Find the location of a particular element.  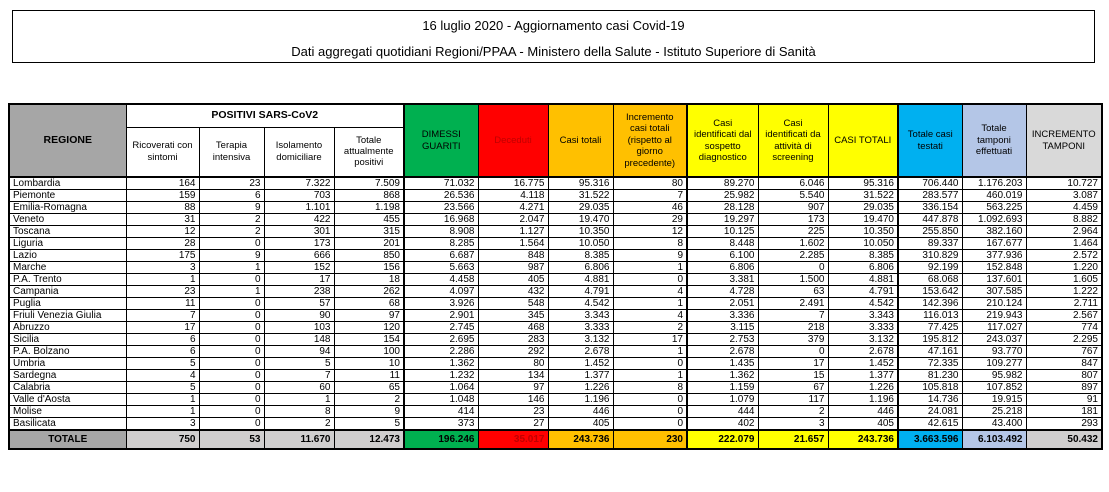

cell-incremento-tamponi: 3.087 is located at coordinates (1064, 195).